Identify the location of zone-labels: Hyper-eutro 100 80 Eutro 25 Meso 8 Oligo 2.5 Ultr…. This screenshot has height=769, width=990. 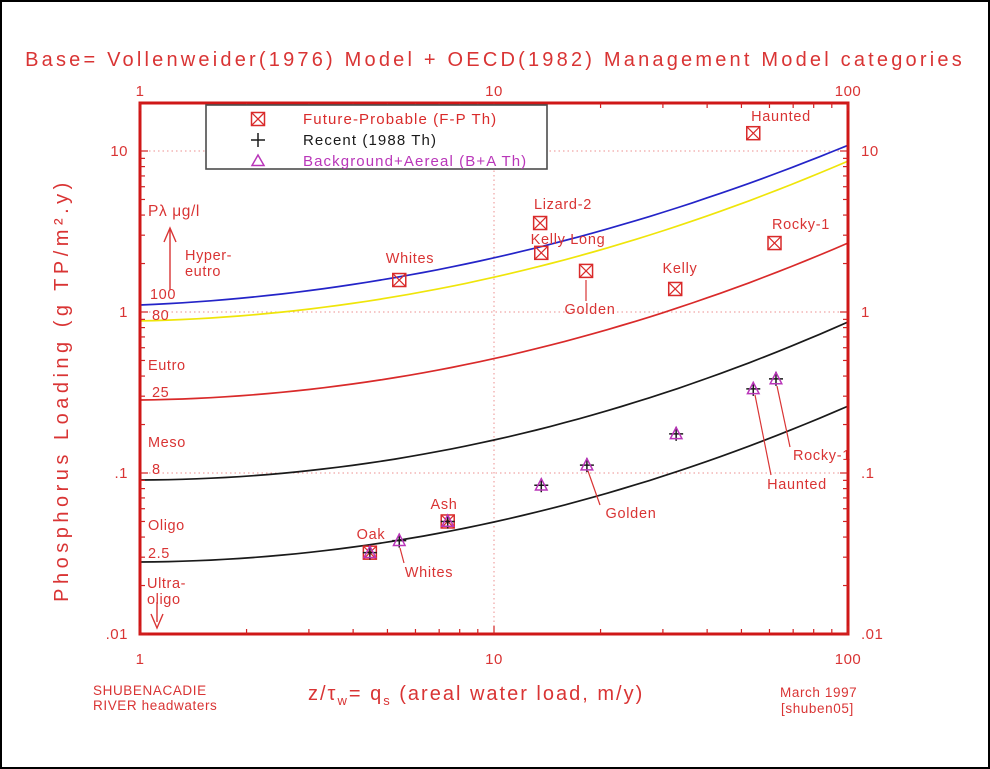
(189, 428).